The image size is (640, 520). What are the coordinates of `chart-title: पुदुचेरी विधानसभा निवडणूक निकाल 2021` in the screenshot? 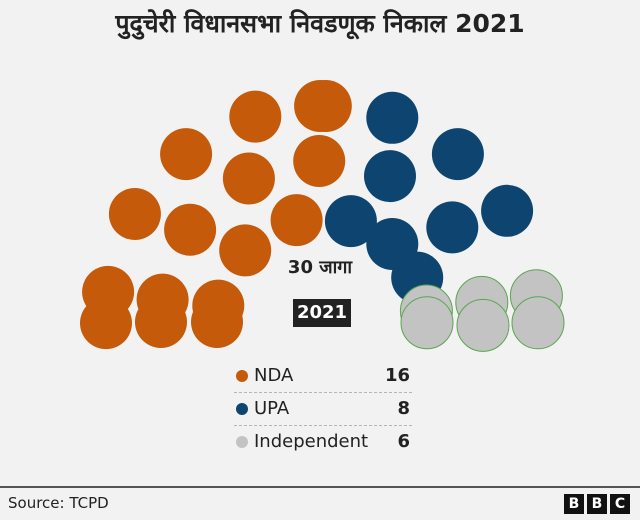 It's located at (320, 23).